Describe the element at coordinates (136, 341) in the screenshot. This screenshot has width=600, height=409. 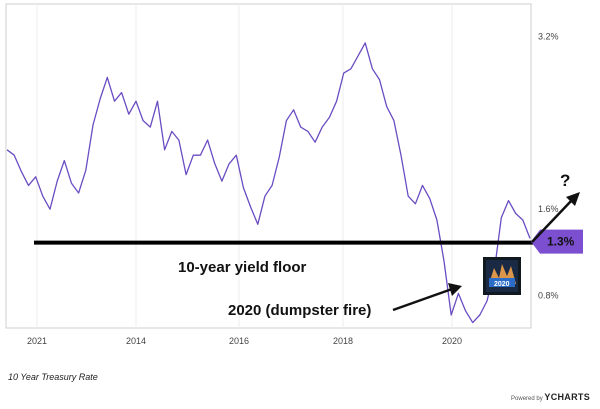
I see `x-tick-label: 2014` at that location.